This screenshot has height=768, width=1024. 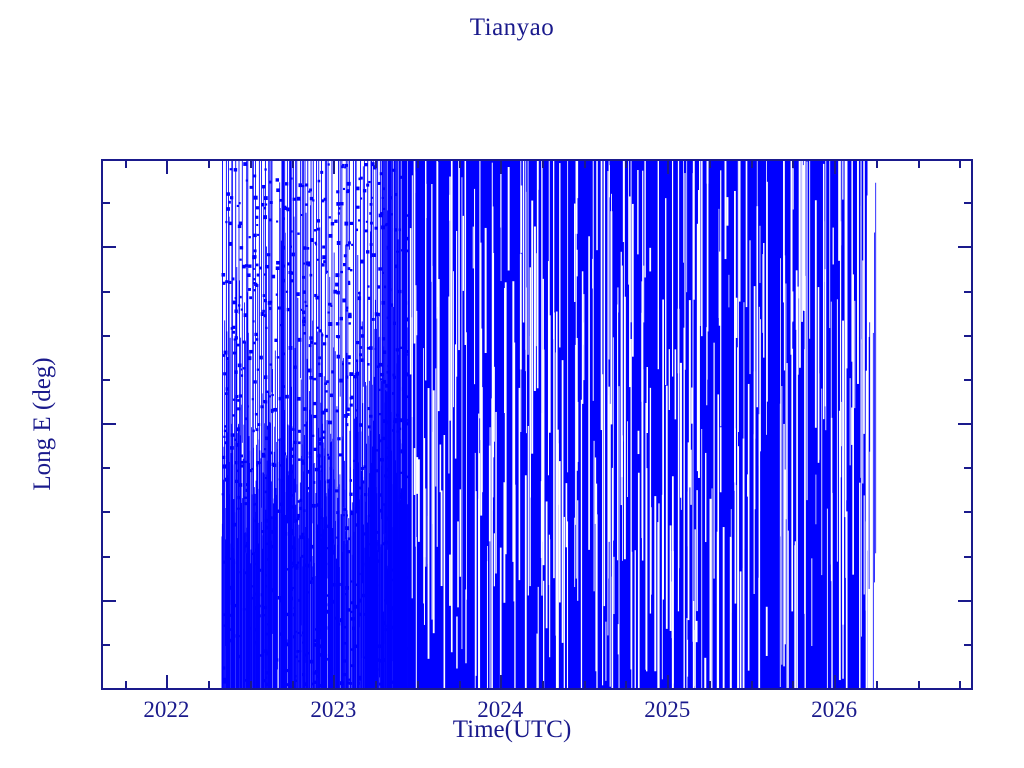 What do you see at coordinates (459, 164) in the screenshot?
I see `x-tick-top-2023.75` at bounding box center [459, 164].